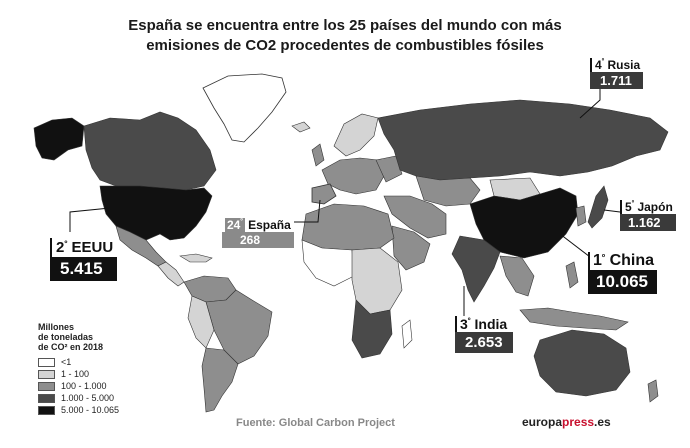 The height and width of the screenshot is (448, 690). Describe the element at coordinates (318, 155) in the screenshot. I see `uk` at that location.